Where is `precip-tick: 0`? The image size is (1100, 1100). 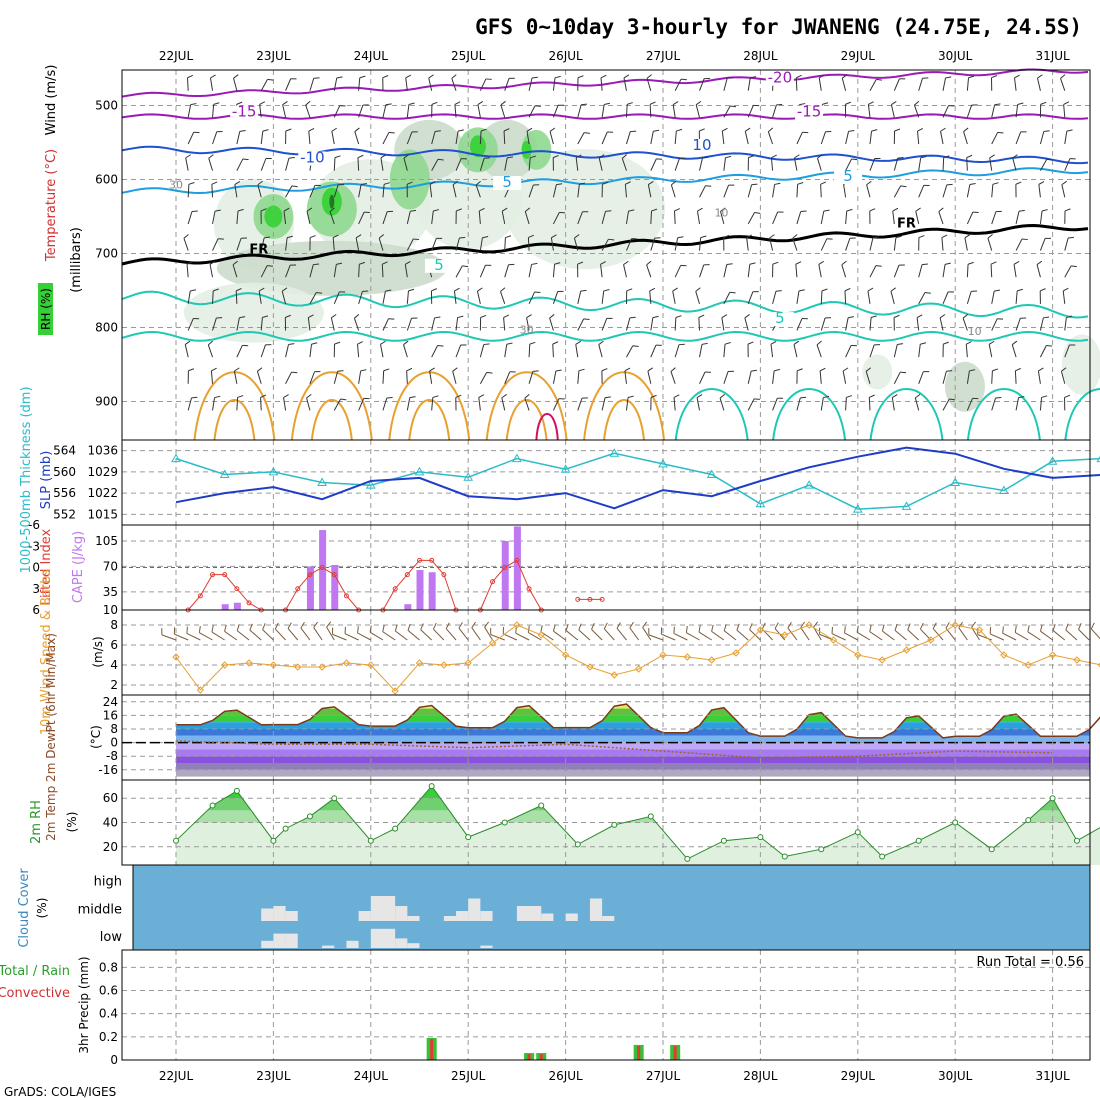 precip-tick: 0 is located at coordinates (114, 1060).